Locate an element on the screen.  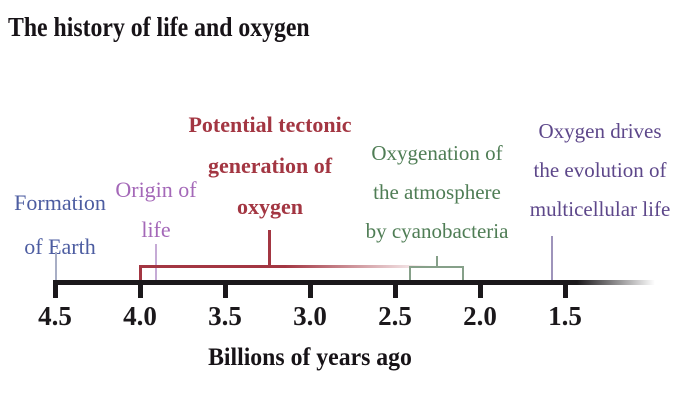
cyanobacteria-bracket-stem is located at coordinates (437, 261).